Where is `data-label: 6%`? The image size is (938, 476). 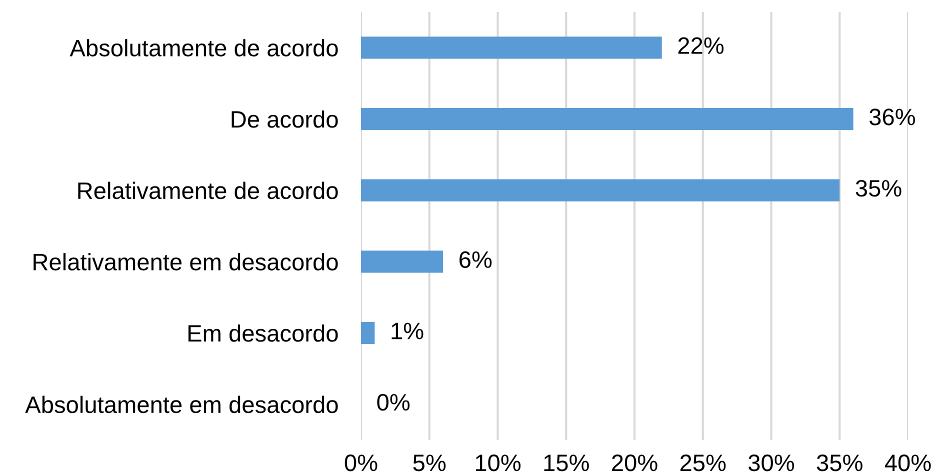
data-label: 6% is located at coordinates (476, 259).